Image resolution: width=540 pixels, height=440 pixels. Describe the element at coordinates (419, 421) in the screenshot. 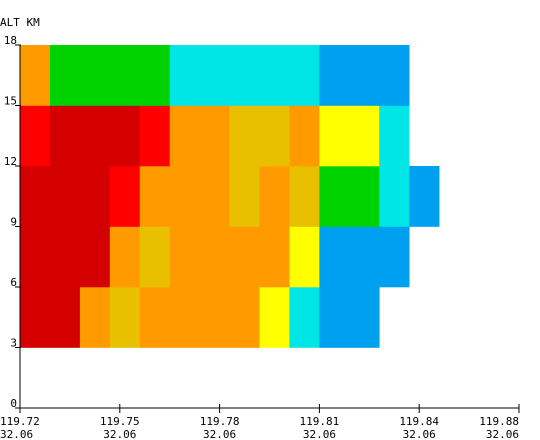

I see `x-tick-longitude-label: 119.84` at that location.